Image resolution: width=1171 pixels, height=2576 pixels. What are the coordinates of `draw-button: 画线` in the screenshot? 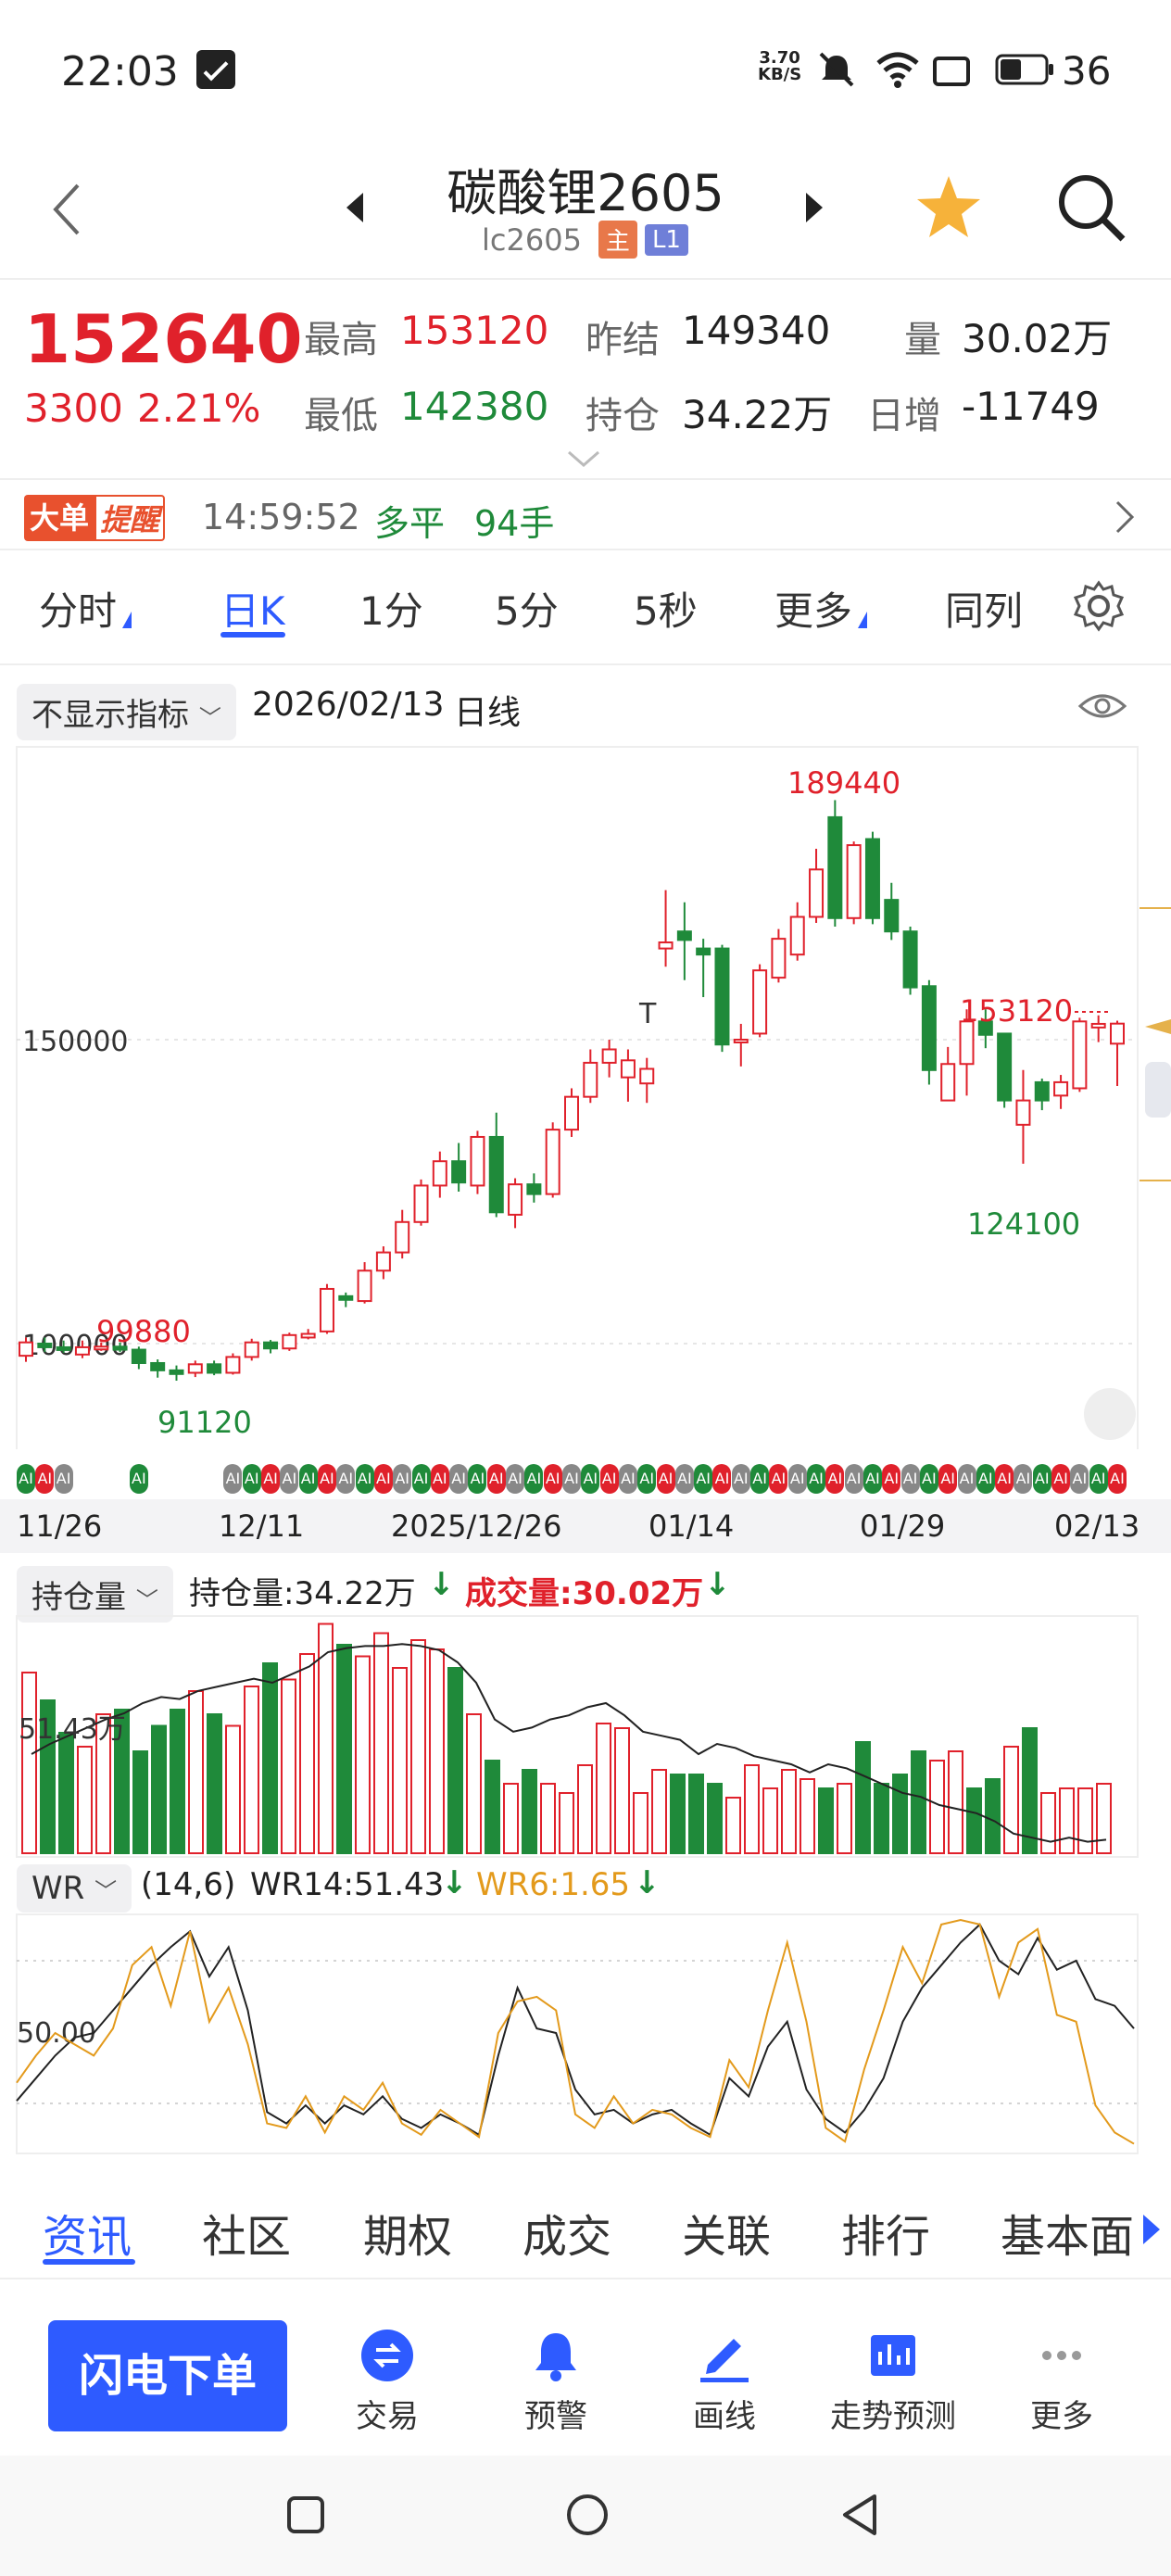 It's located at (725, 2382).